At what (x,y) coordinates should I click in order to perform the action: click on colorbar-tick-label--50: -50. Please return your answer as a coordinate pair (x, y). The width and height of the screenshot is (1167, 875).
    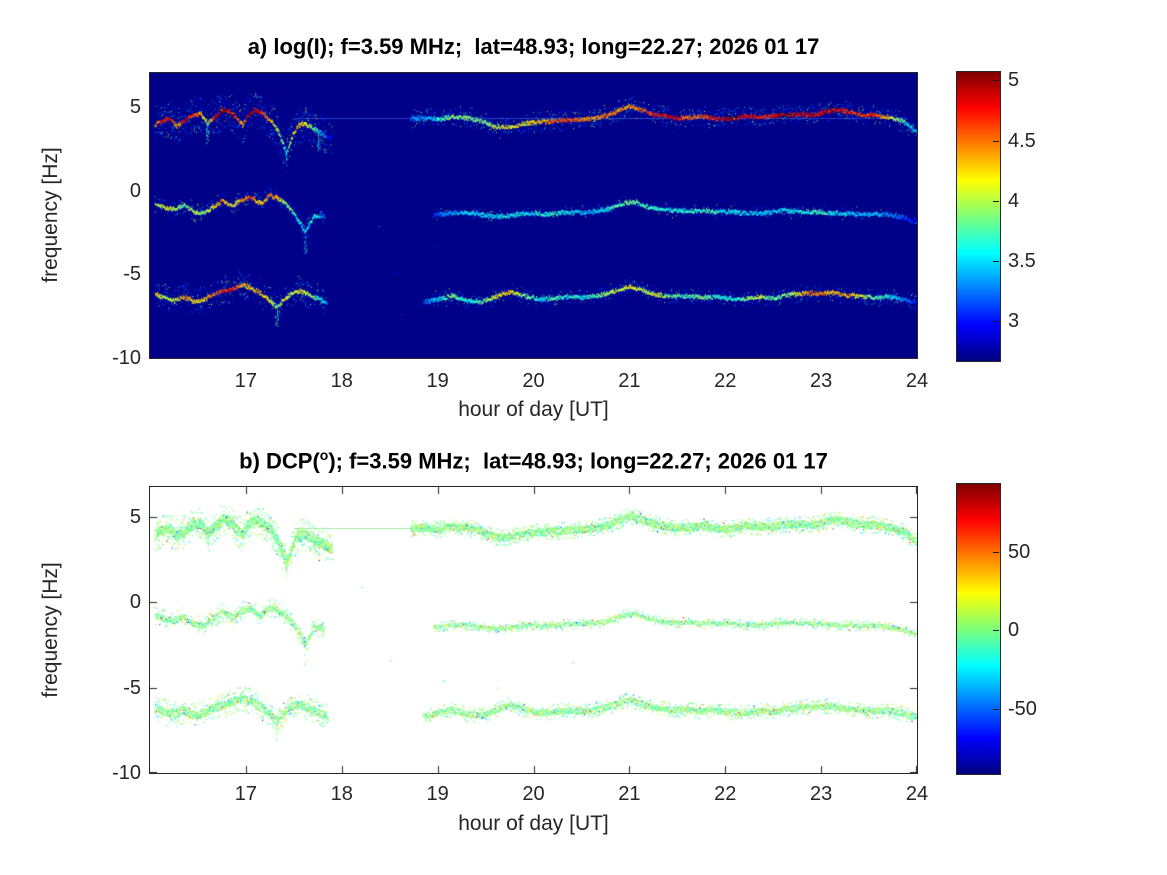
    Looking at the image, I should click on (1022, 708).